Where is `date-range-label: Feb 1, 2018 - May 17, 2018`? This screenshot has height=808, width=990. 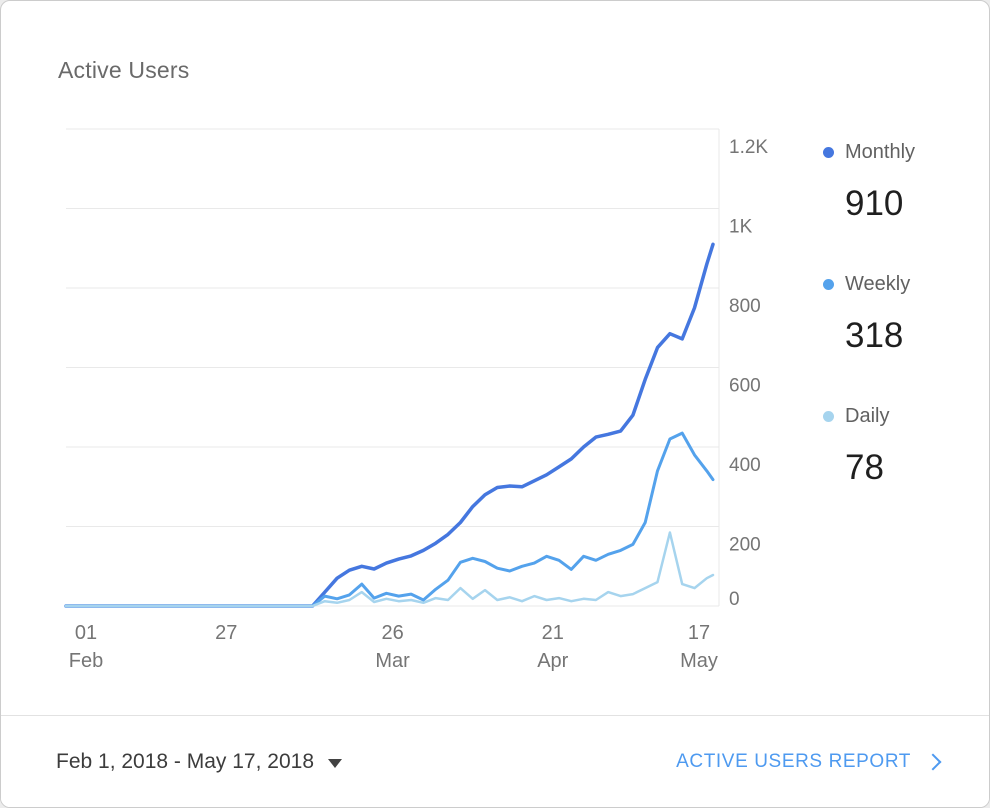
date-range-label: Feb 1, 2018 - May 17, 2018 is located at coordinates (185, 761).